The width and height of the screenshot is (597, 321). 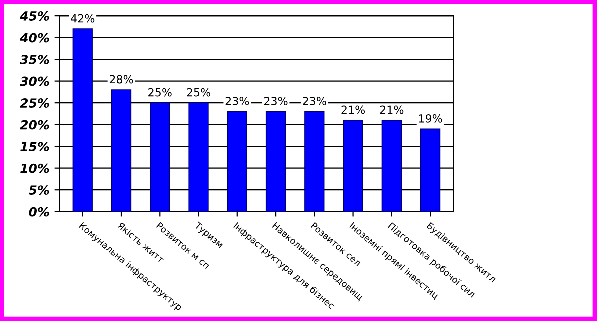 I want to click on y-tick-label: 45%, so click(x=35, y=16).